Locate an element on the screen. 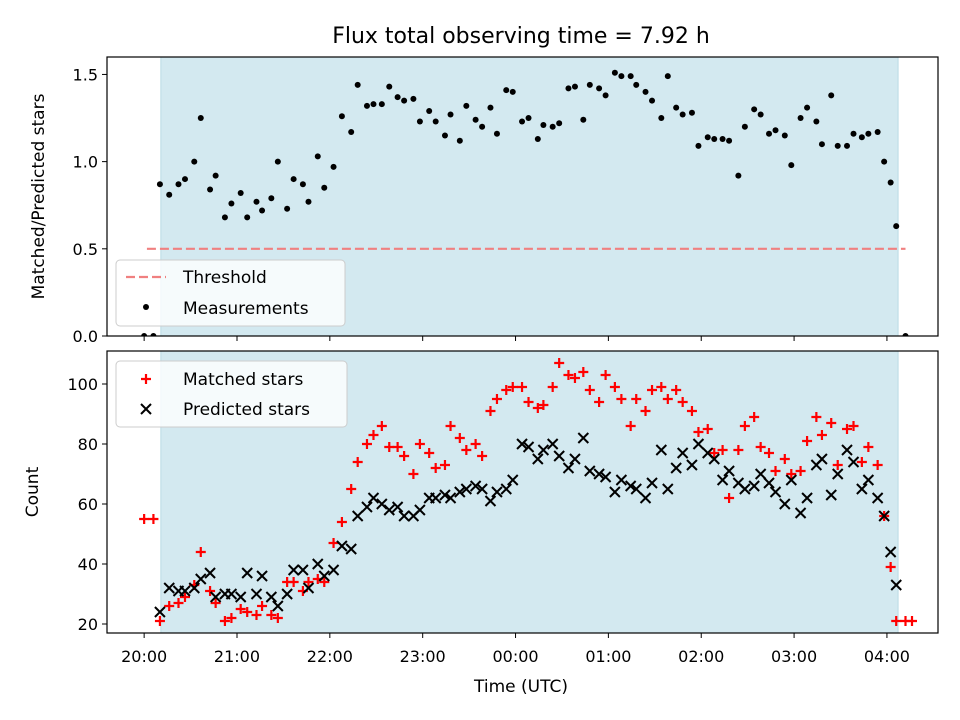  matched-legend-label: Matched stars is located at coordinates (243, 380).